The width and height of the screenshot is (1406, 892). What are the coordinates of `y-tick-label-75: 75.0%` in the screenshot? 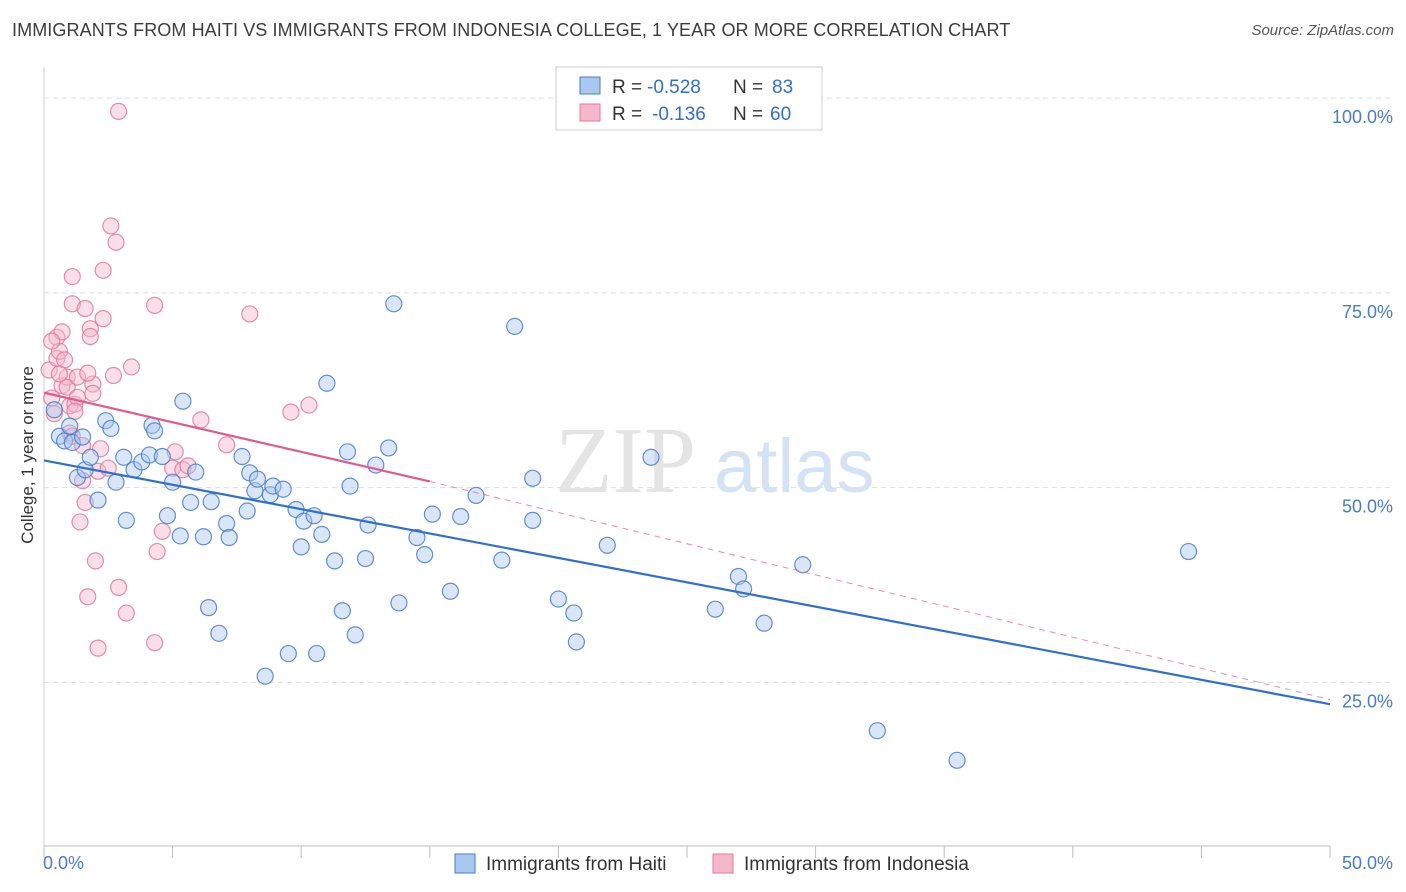 It's located at (1367, 312).